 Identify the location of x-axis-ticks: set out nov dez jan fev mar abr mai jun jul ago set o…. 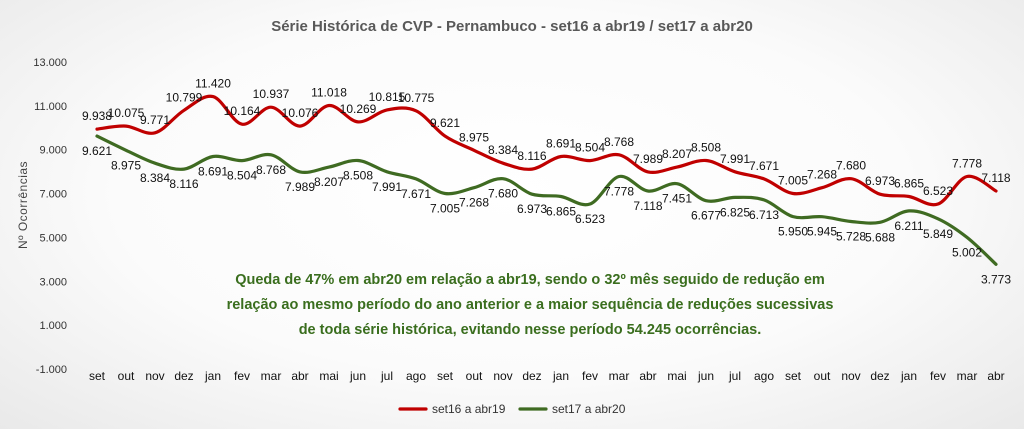
(547, 376).